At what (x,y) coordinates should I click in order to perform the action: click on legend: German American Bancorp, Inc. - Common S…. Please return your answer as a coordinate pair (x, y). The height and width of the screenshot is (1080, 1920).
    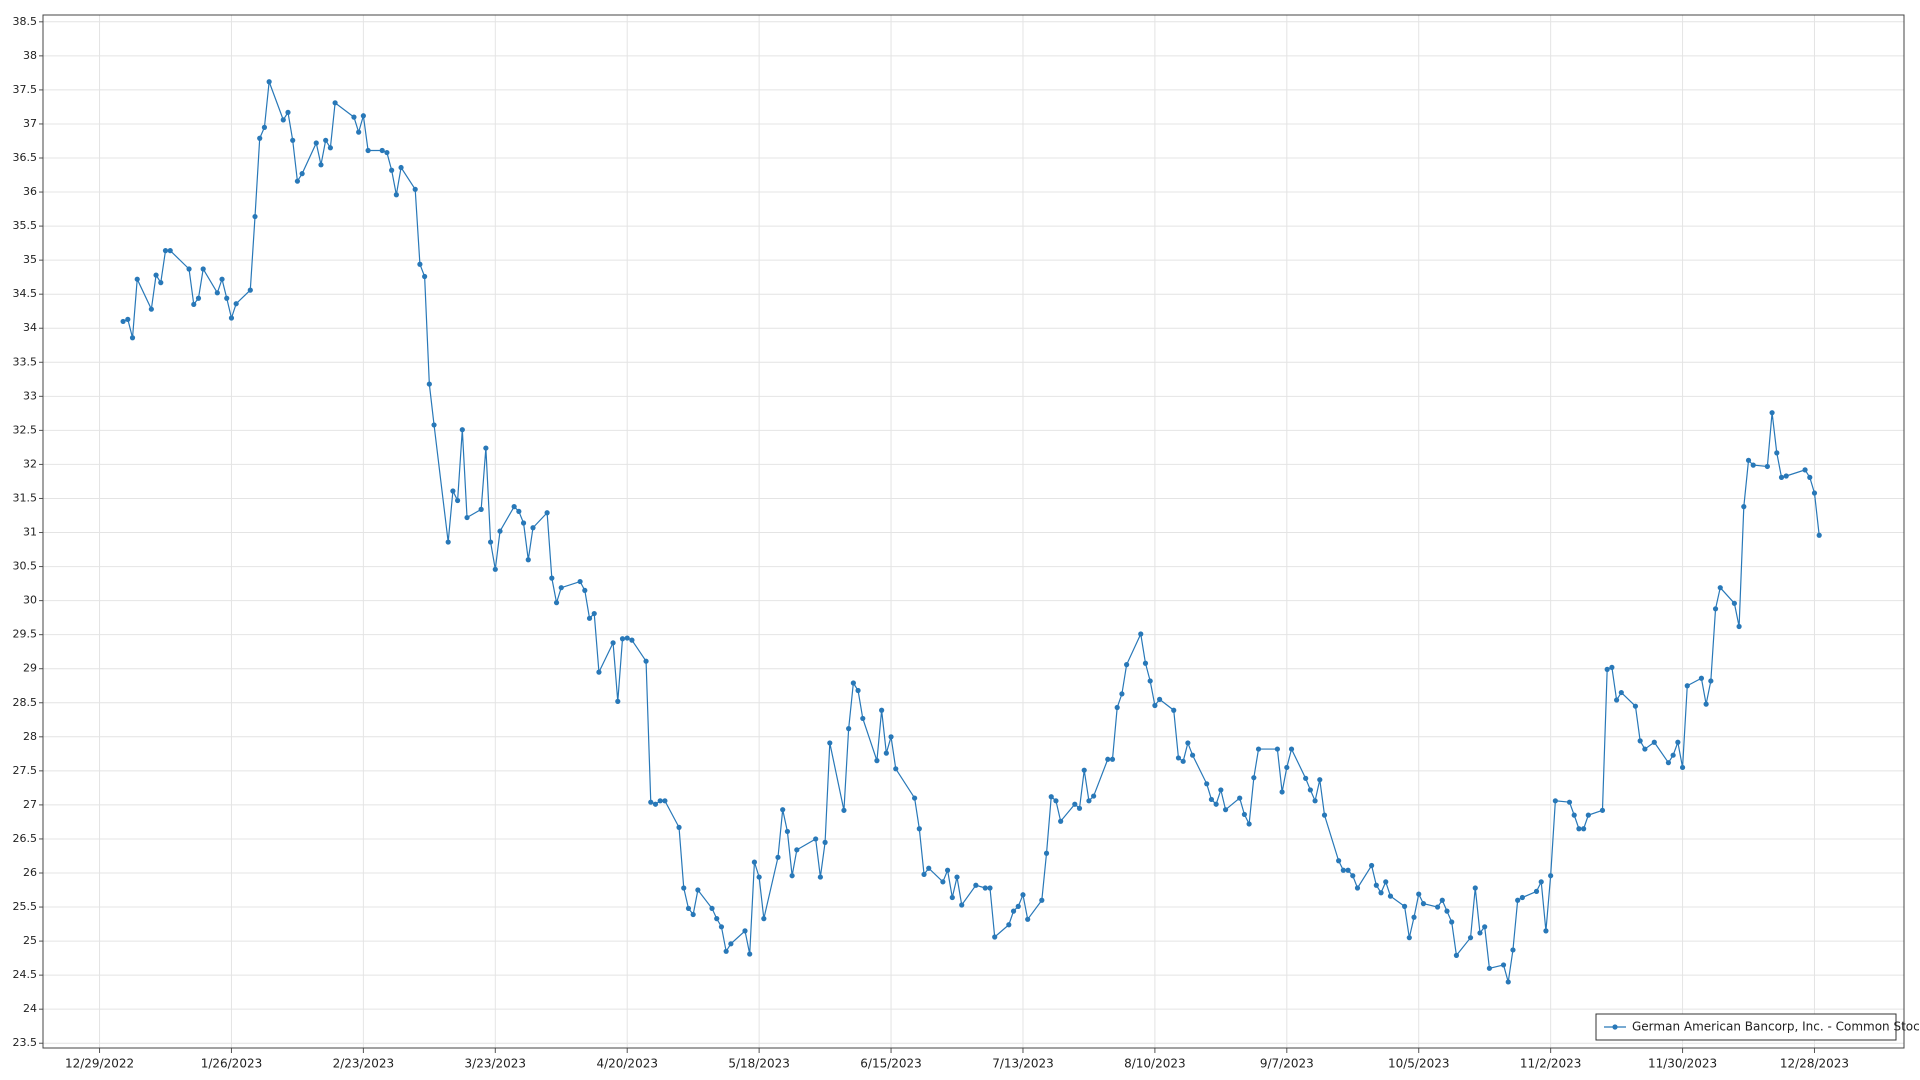
    Looking at the image, I should click on (1757, 1027).